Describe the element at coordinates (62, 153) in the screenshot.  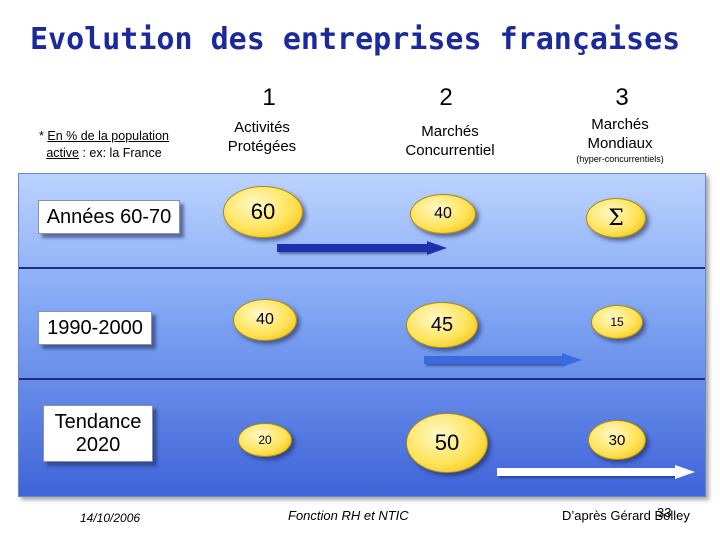
I see `population-note-underlined-2: active` at that location.